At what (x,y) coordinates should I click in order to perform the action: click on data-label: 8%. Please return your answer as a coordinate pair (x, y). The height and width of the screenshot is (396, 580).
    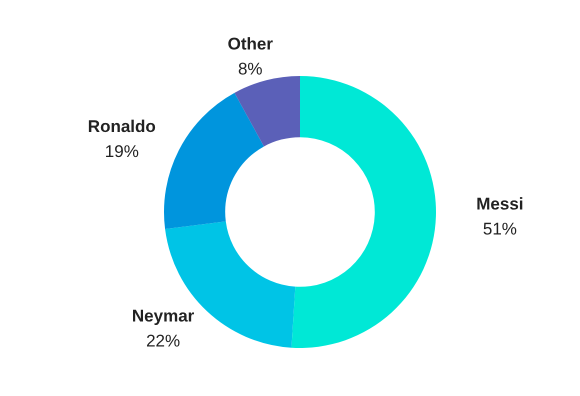
    Looking at the image, I should click on (250, 69).